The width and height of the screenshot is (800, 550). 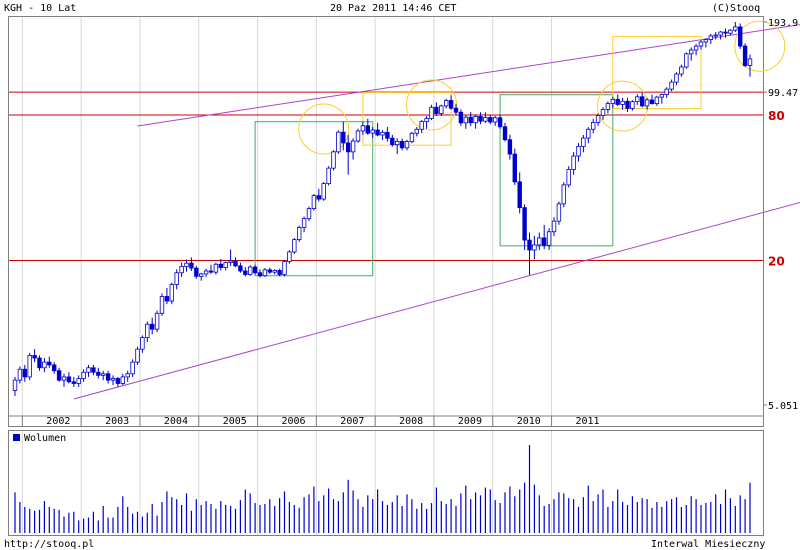 What do you see at coordinates (16, 437) in the screenshot?
I see `volume-legend-swatch` at bounding box center [16, 437].